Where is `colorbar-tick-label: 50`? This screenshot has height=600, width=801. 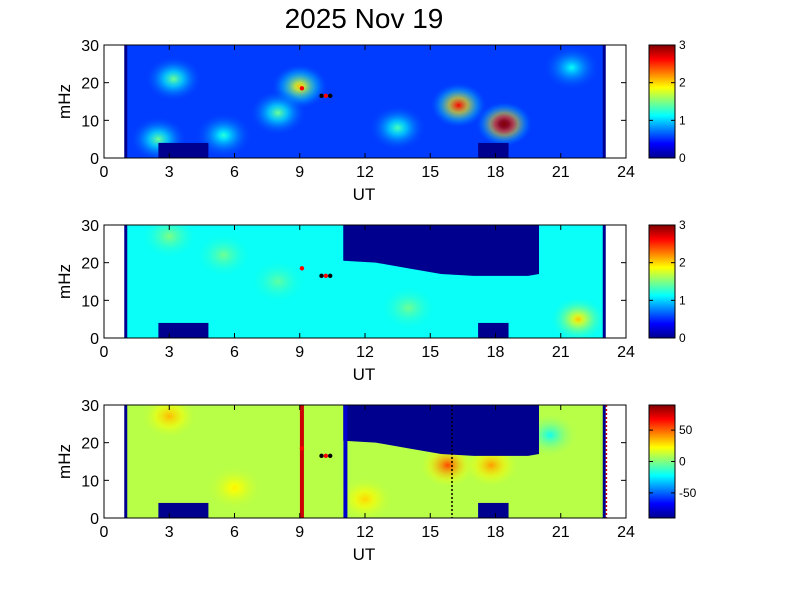
colorbar-tick-label: 50 is located at coordinates (686, 430).